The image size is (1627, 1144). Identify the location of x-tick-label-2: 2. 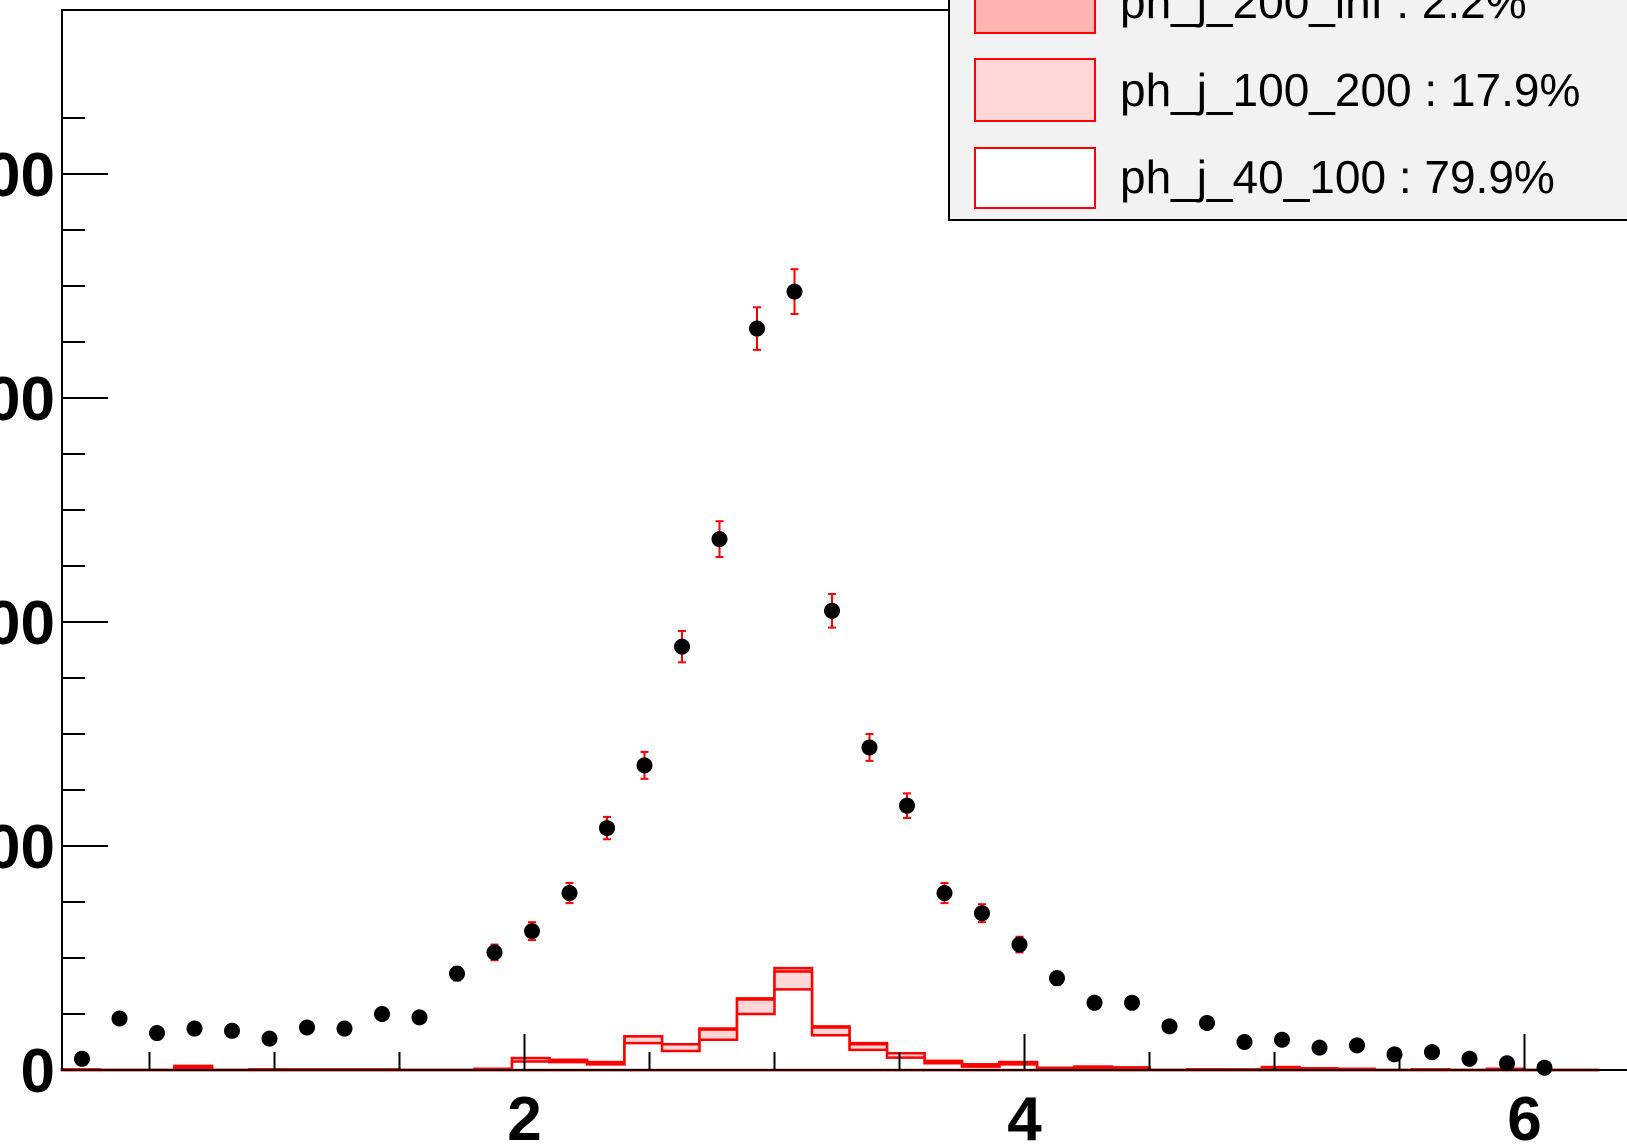
(524, 1114).